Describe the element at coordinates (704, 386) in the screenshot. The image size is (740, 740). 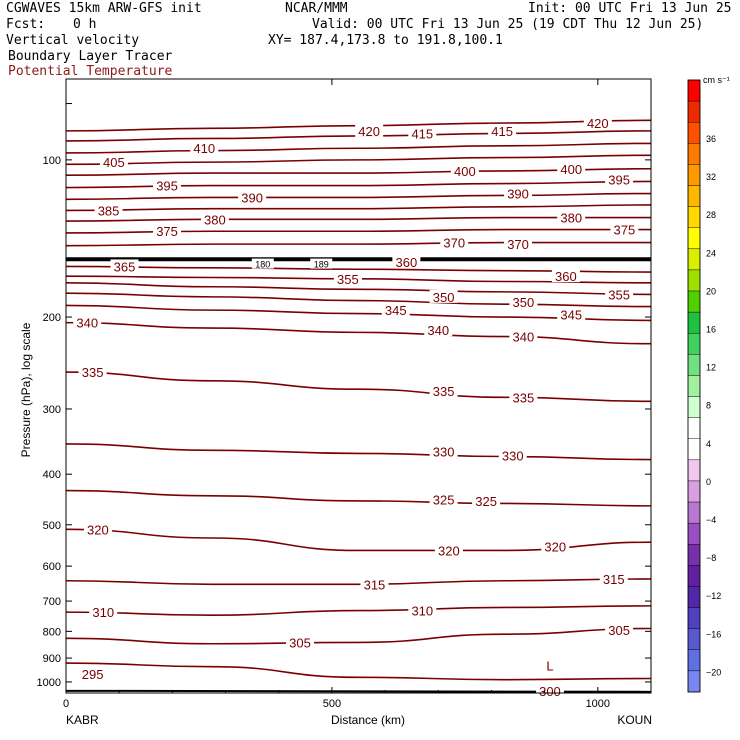
I see `colorbar: 36 32 28 24 20 16 12 8 4 0 −4 −8 −12 −16 −20` at that location.